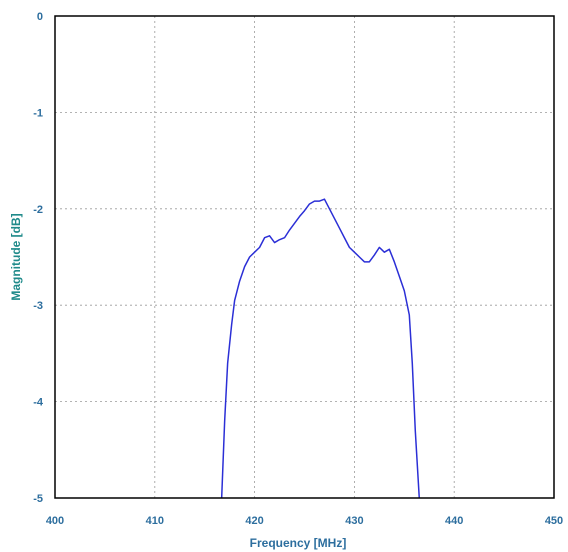  Describe the element at coordinates (254, 521) in the screenshot. I see `x-tick-label: 420` at that location.